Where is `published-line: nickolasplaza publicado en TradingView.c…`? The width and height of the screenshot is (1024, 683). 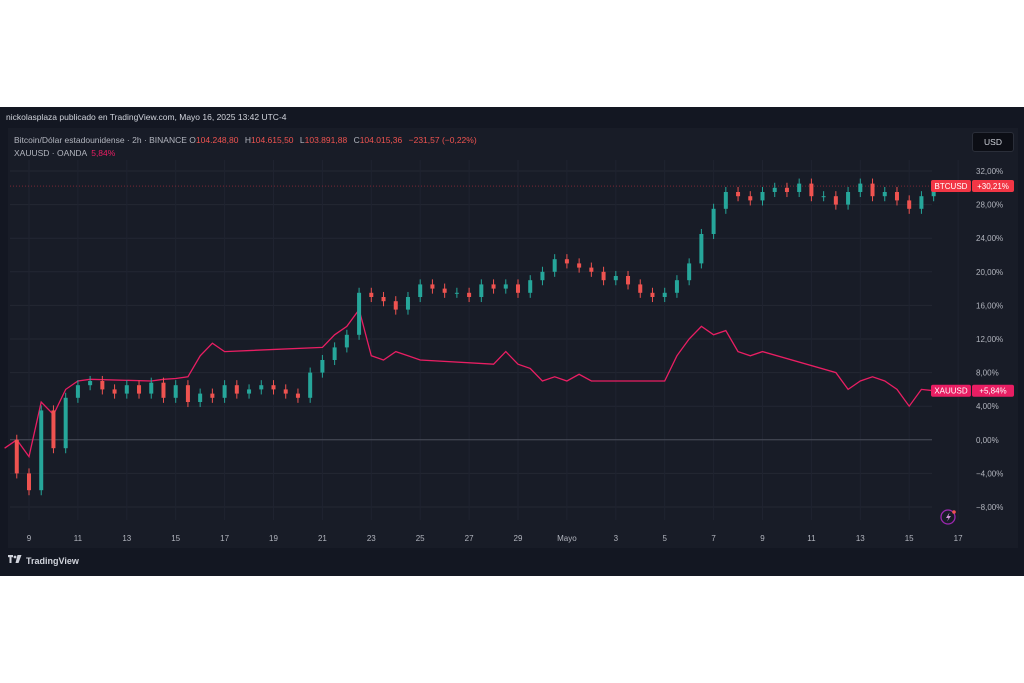
published-line: nickolasplaza publicado en TradingView.c… is located at coordinates (146, 117).